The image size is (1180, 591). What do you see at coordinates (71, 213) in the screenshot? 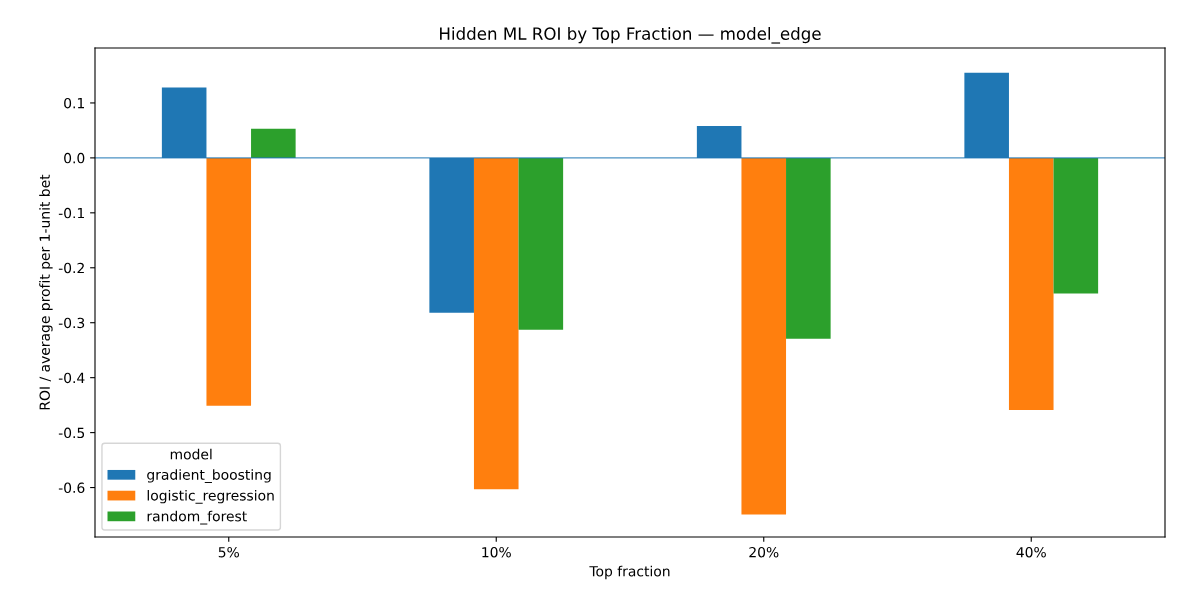
I see `y-tick-label: -0.1` at bounding box center [71, 213].